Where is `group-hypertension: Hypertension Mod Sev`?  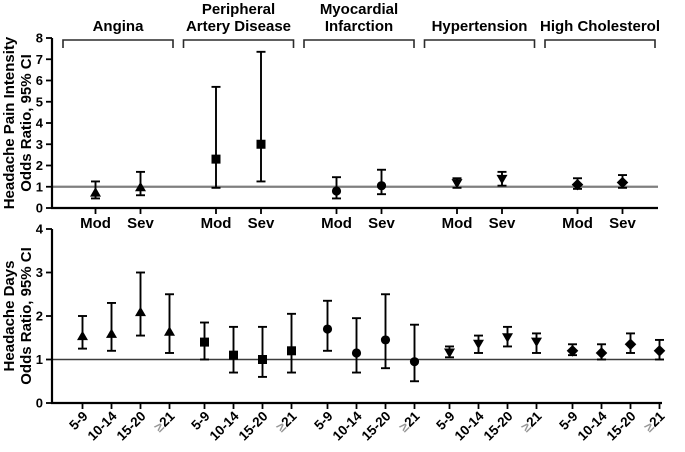
group-hypertension: Hypertension Mod Sev is located at coordinates (479, 125).